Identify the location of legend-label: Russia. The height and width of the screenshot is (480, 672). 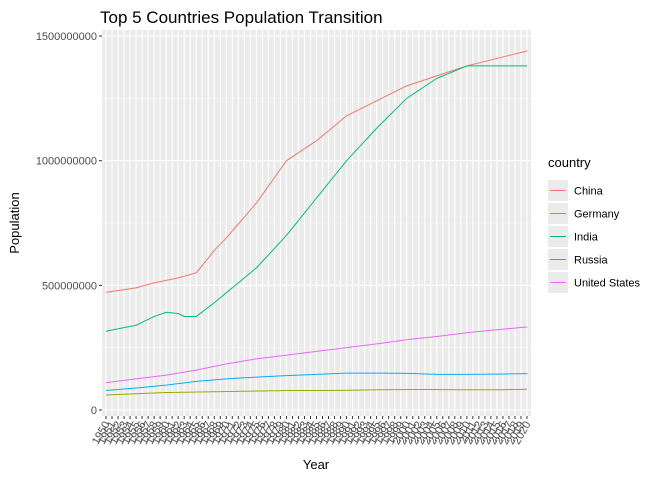
(591, 261).